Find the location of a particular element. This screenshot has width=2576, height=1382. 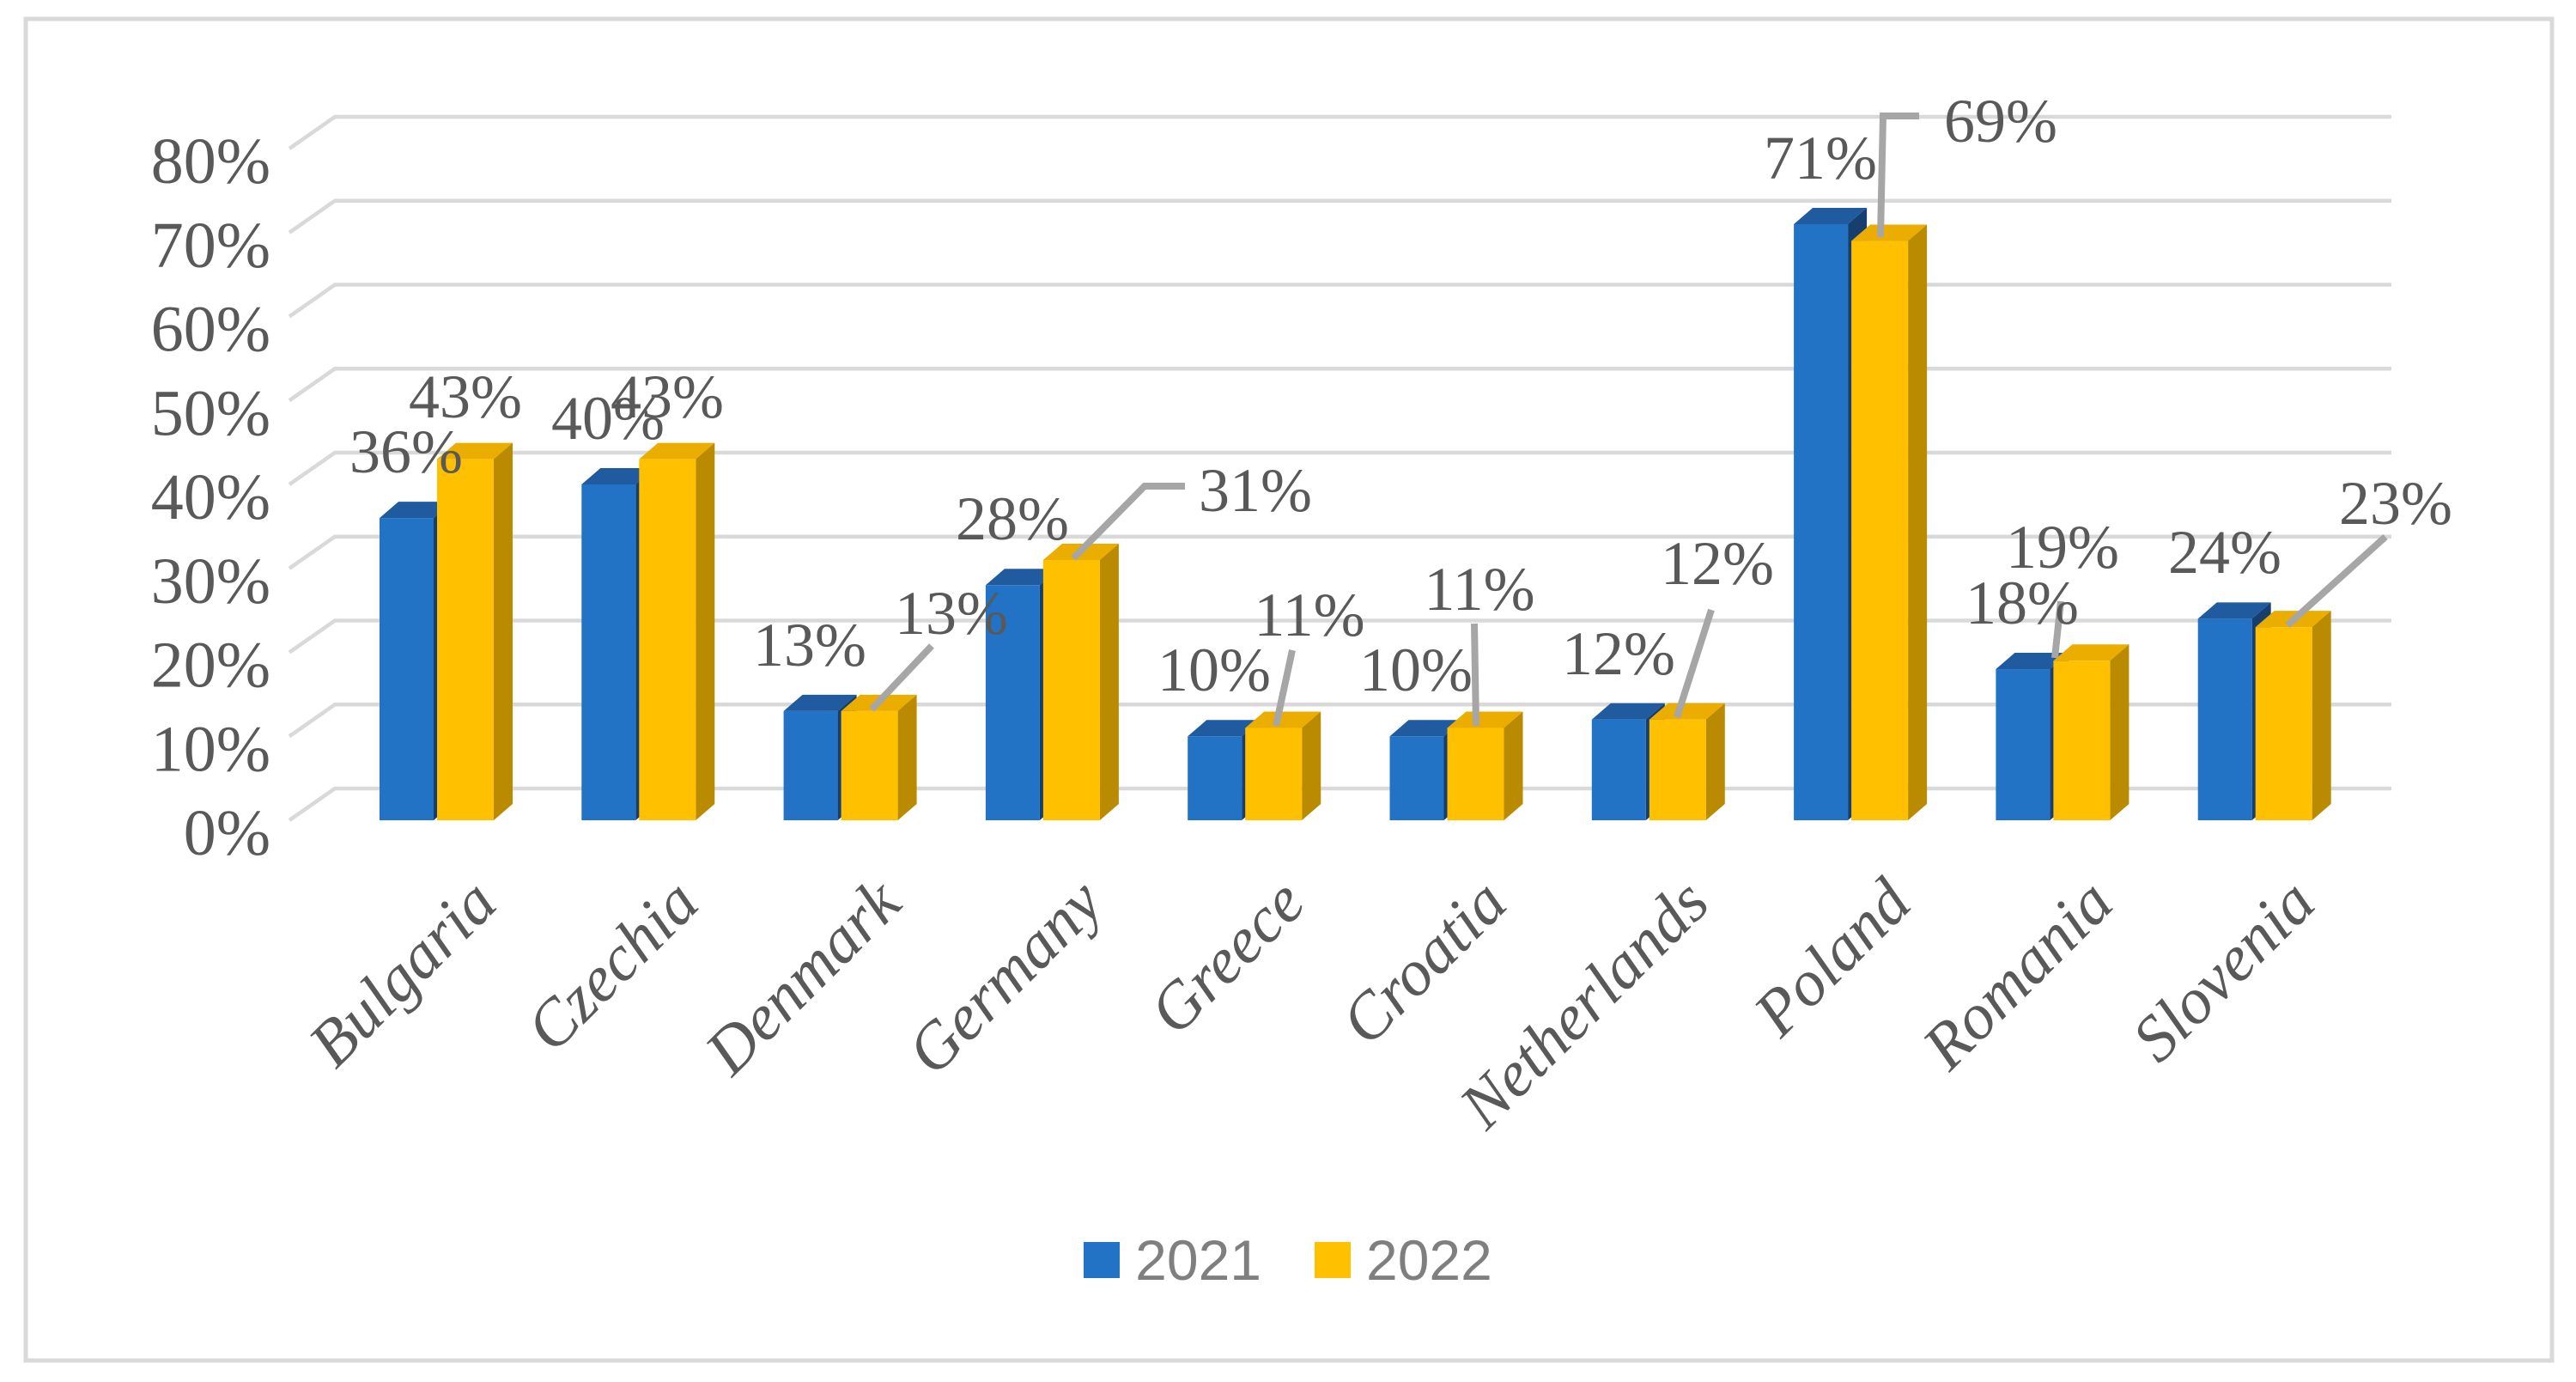

legend-item-2021: 2021 is located at coordinates (1173, 1260).